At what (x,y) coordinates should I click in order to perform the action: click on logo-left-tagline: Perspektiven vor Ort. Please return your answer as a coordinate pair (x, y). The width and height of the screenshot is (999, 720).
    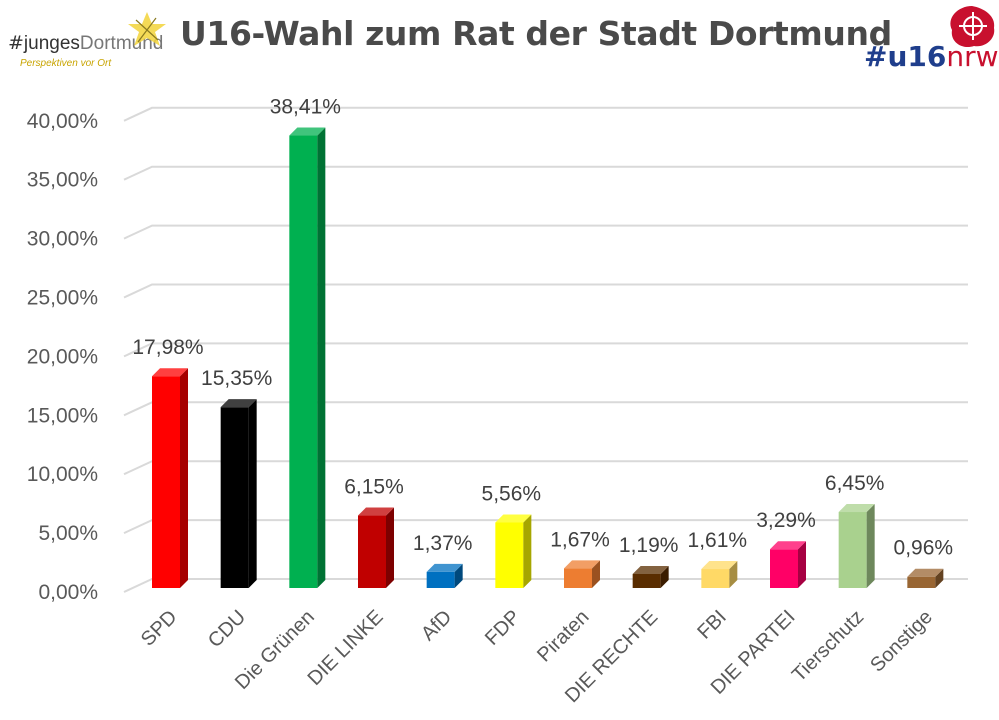
    Looking at the image, I should click on (66, 63).